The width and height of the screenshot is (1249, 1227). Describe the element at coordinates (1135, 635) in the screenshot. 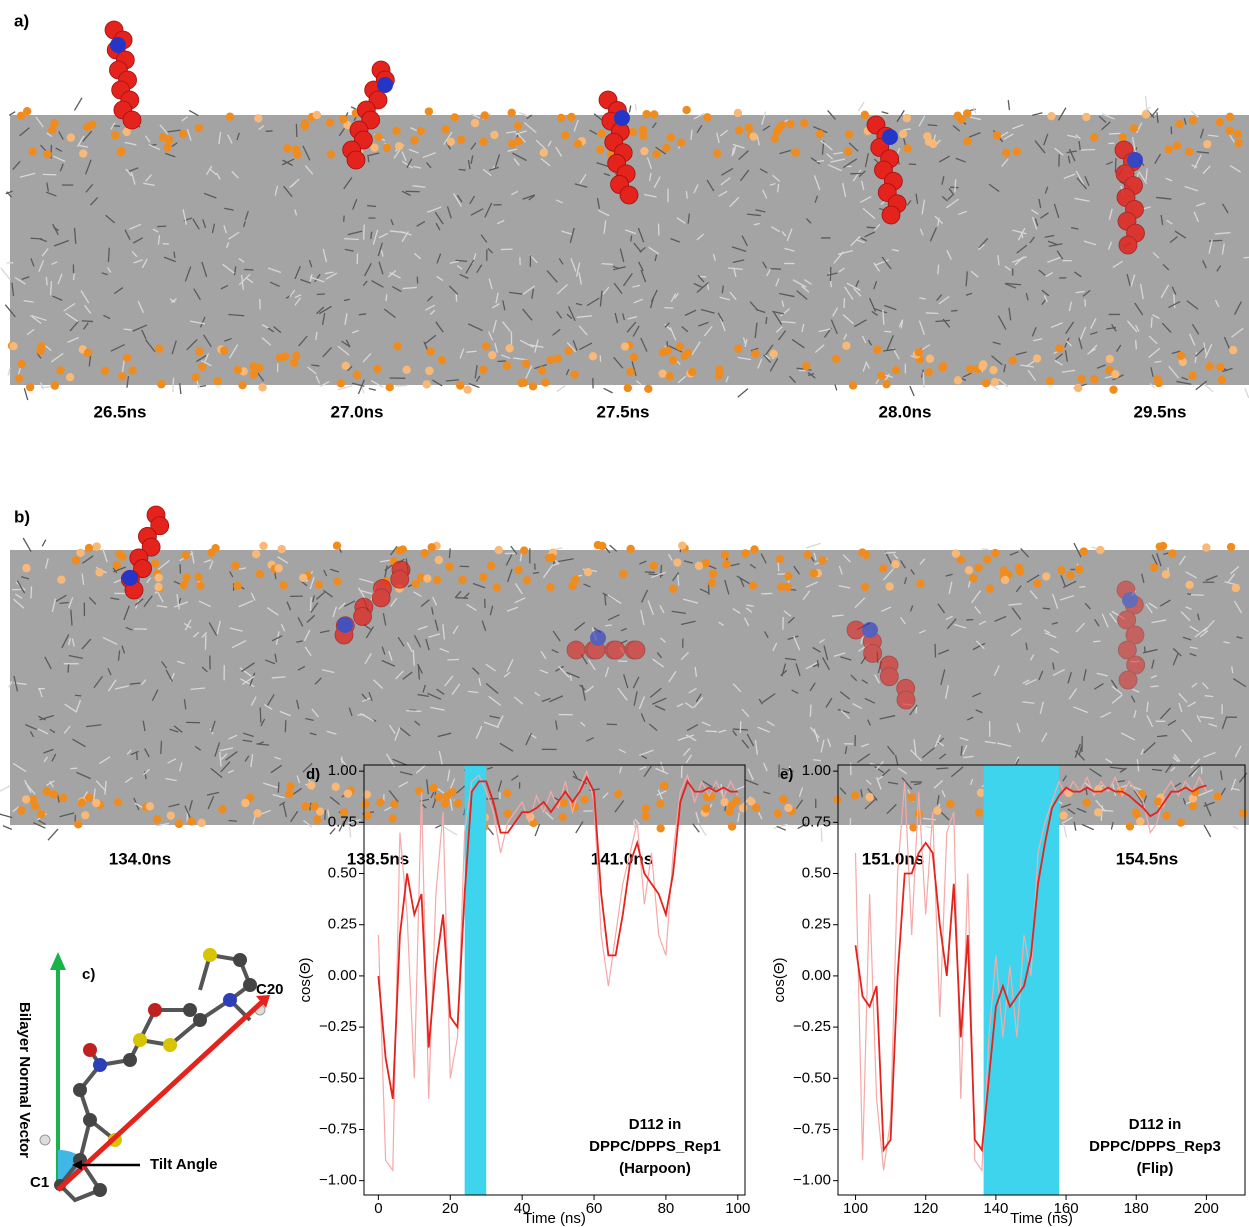

I see `atom` at that location.